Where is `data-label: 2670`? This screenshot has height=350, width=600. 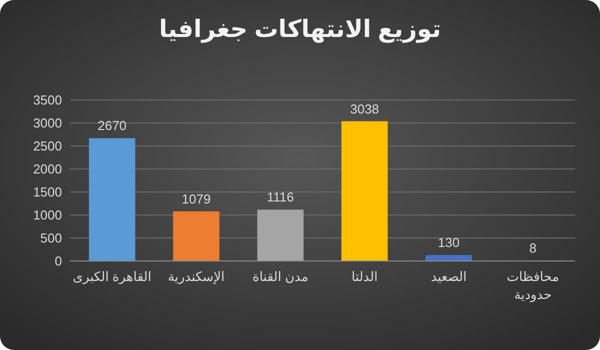
data-label: 2670 is located at coordinates (112, 126).